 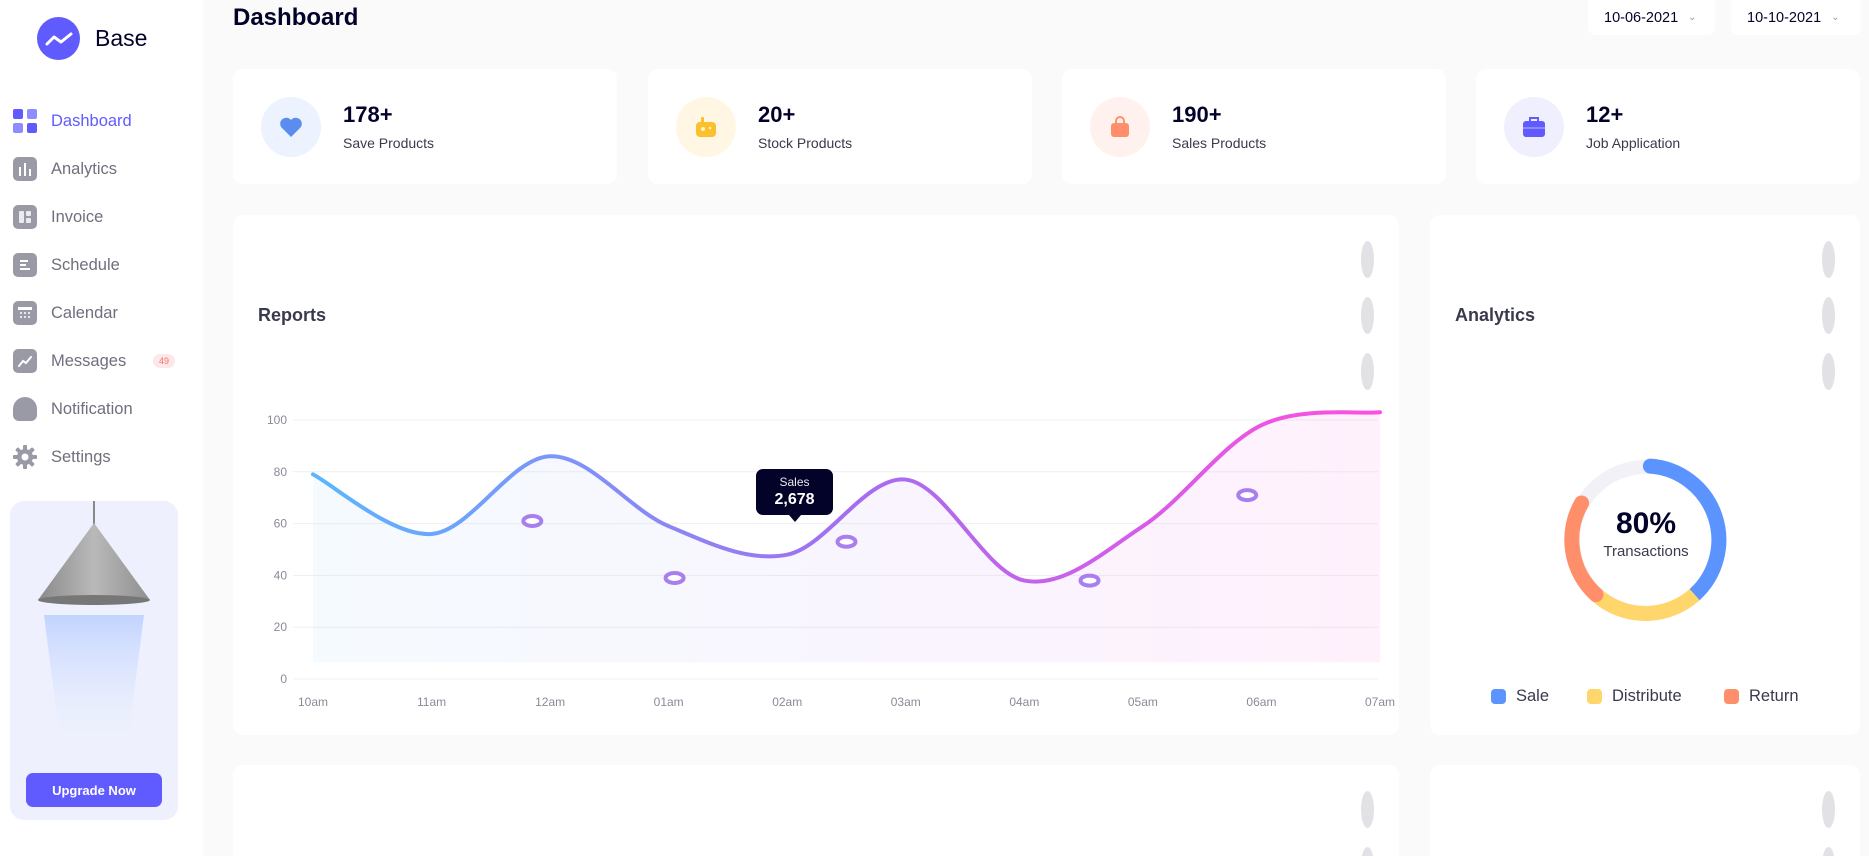 I want to click on tooltip-value: 2,678, so click(x=794, y=499).